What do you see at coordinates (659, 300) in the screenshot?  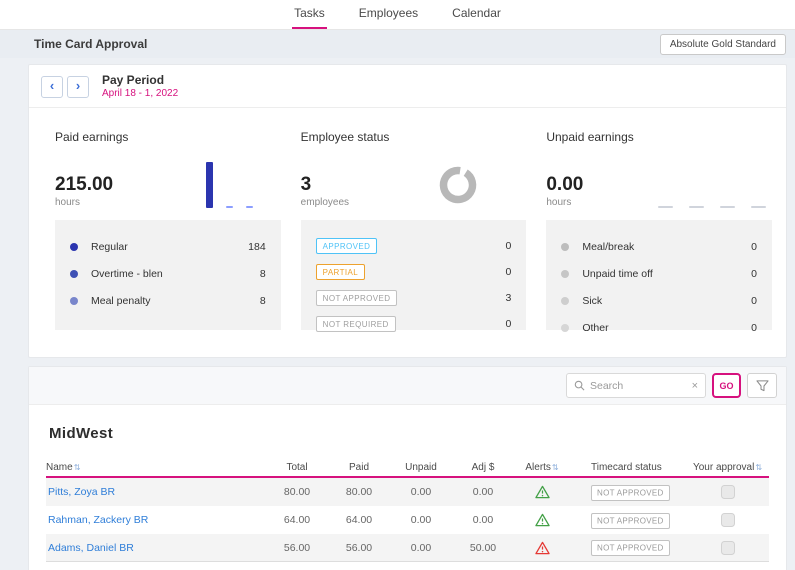 I see `legend-item: Sick 0` at bounding box center [659, 300].